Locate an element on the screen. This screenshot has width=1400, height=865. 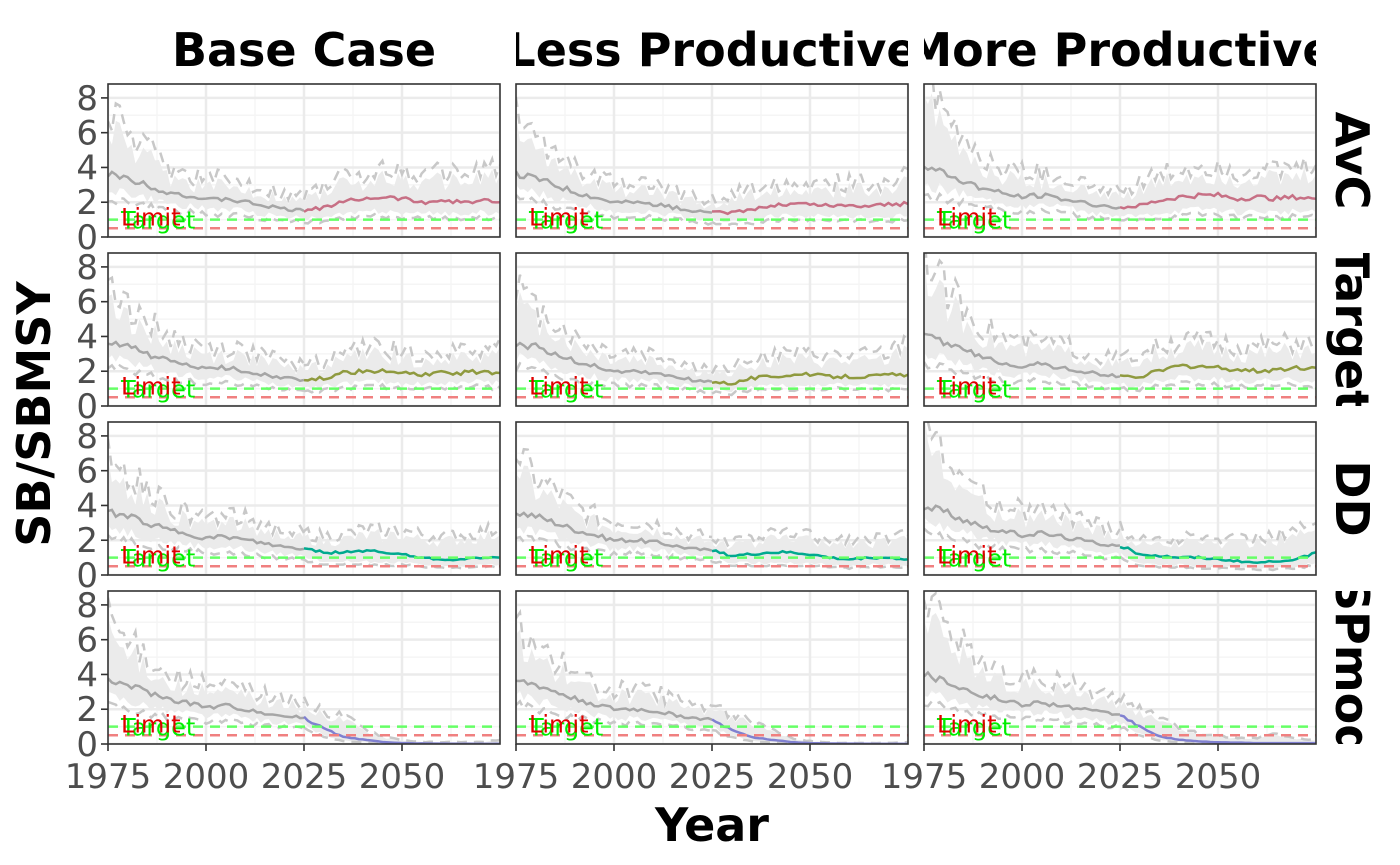
column-title-more-productive: More Productive is located at coordinates (1119, 50).